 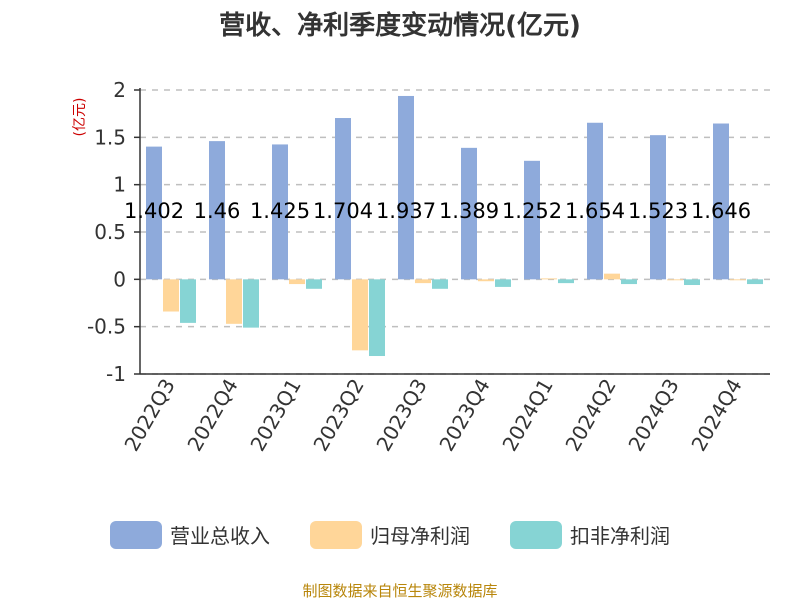 What do you see at coordinates (653, 415) in the screenshot?
I see `x-tick-label: 2024Q3` at bounding box center [653, 415].